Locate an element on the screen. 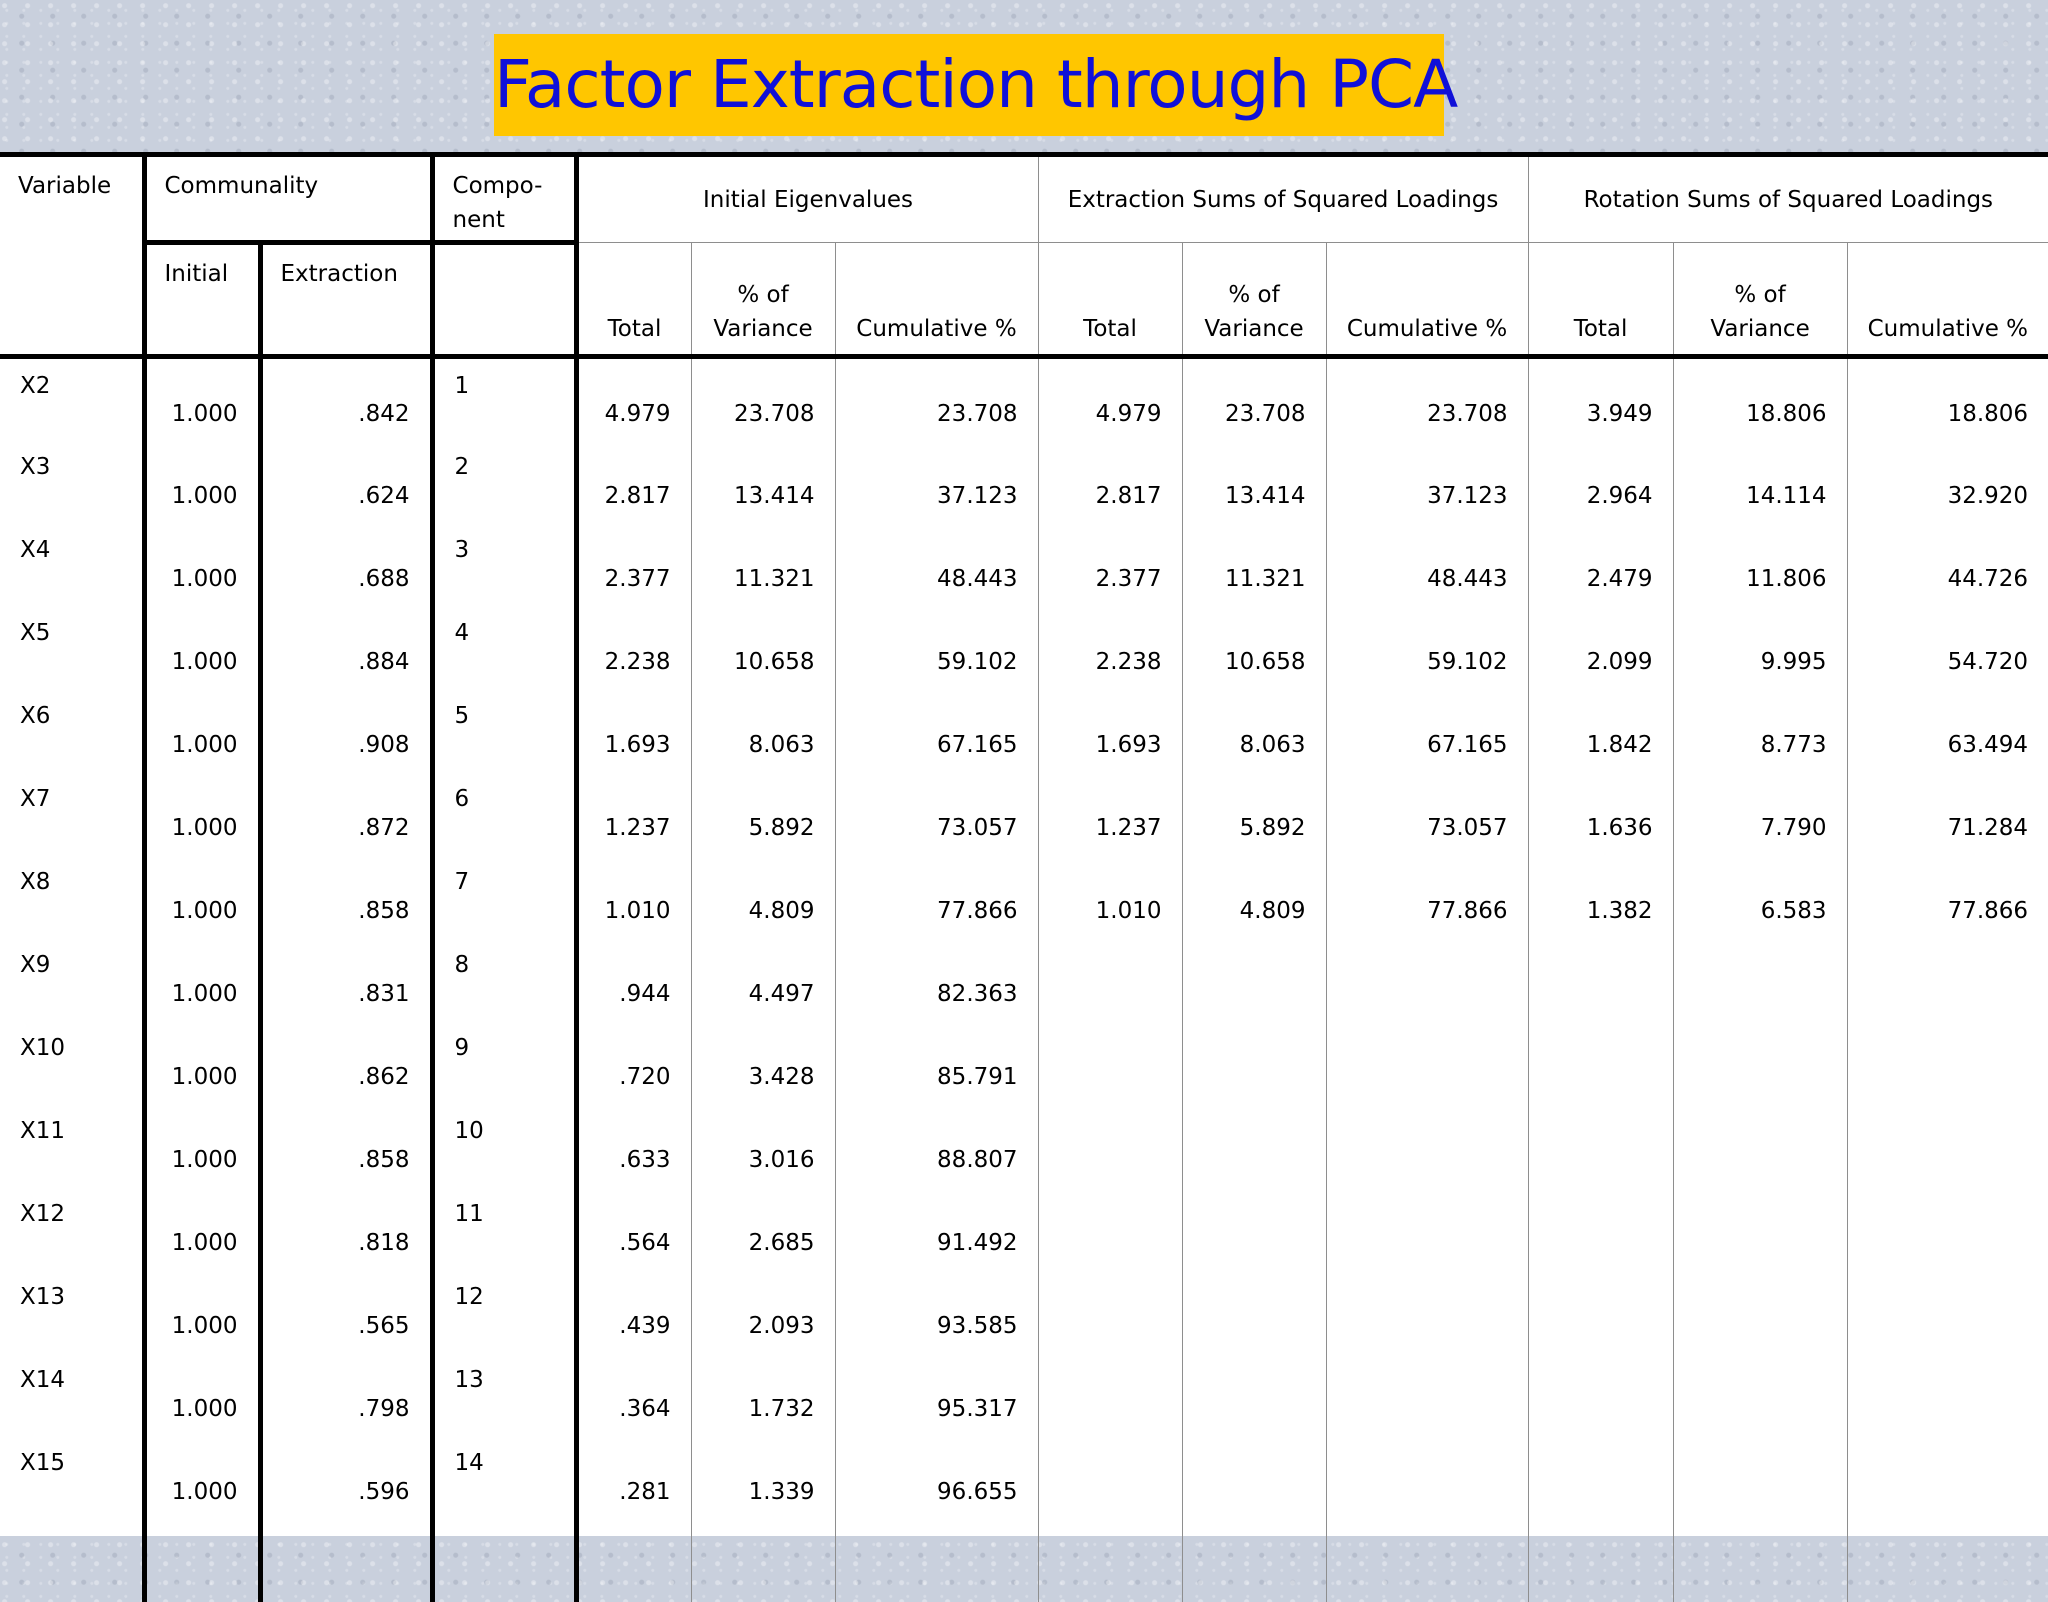 The width and height of the screenshot is (2048, 1602). header-rotation-sums: Rotation Sums of Squared Loadings is located at coordinates (1787, 197).